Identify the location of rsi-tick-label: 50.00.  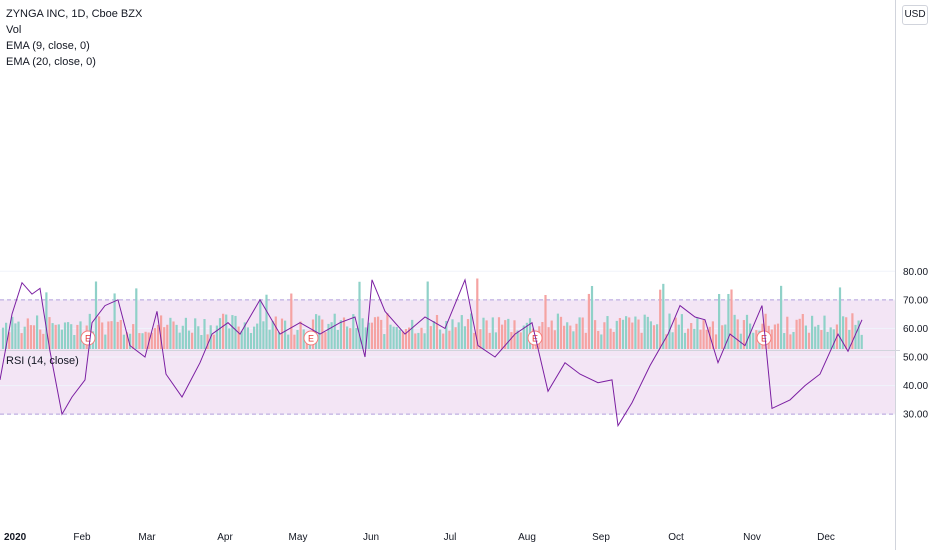
(915, 358).